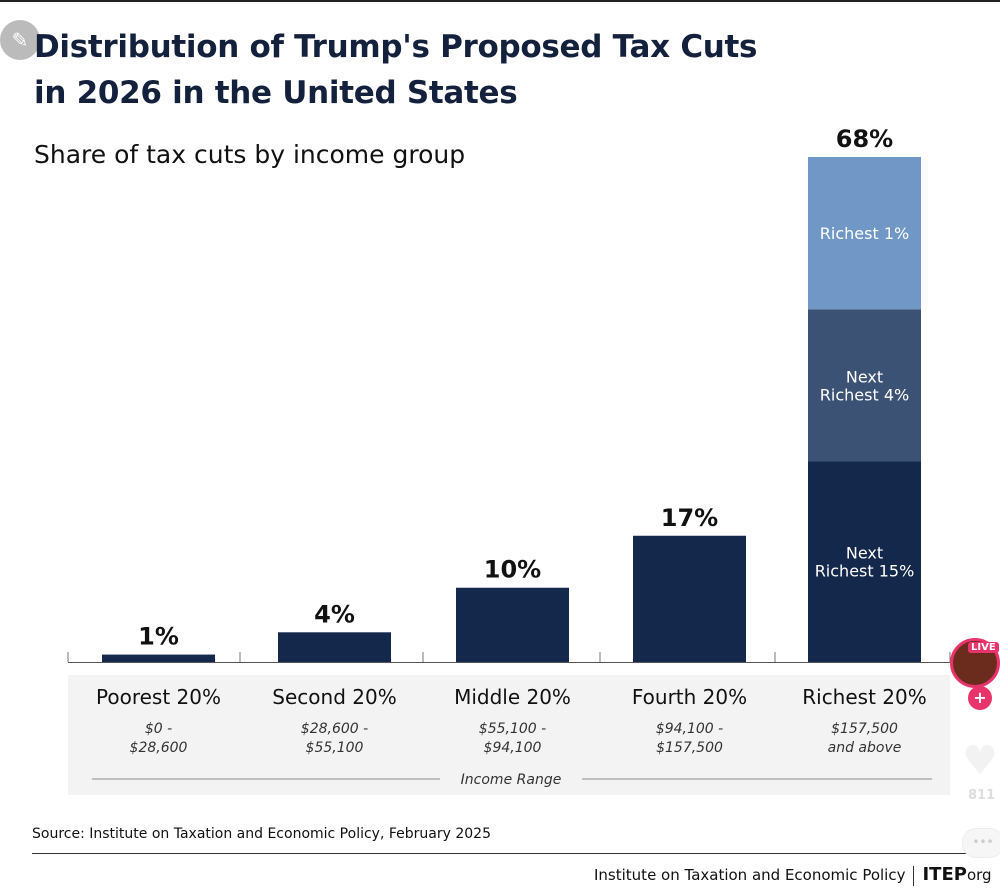 This screenshot has width=1000, height=894. I want to click on category-label: Richest 20%, so click(864, 697).